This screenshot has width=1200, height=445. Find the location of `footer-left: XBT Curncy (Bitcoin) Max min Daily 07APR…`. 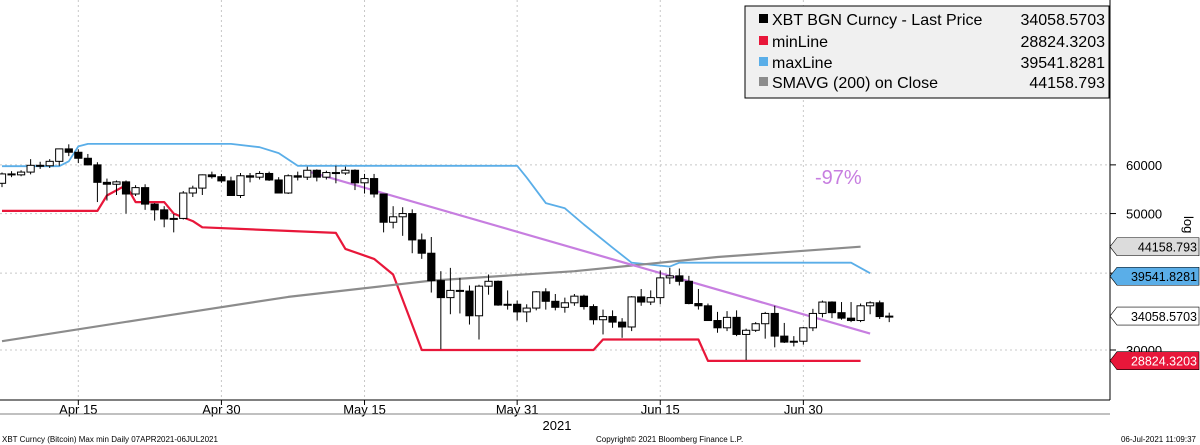

footer-left: XBT Curncy (Bitcoin) Max min Daily 07APR… is located at coordinates (110, 439).